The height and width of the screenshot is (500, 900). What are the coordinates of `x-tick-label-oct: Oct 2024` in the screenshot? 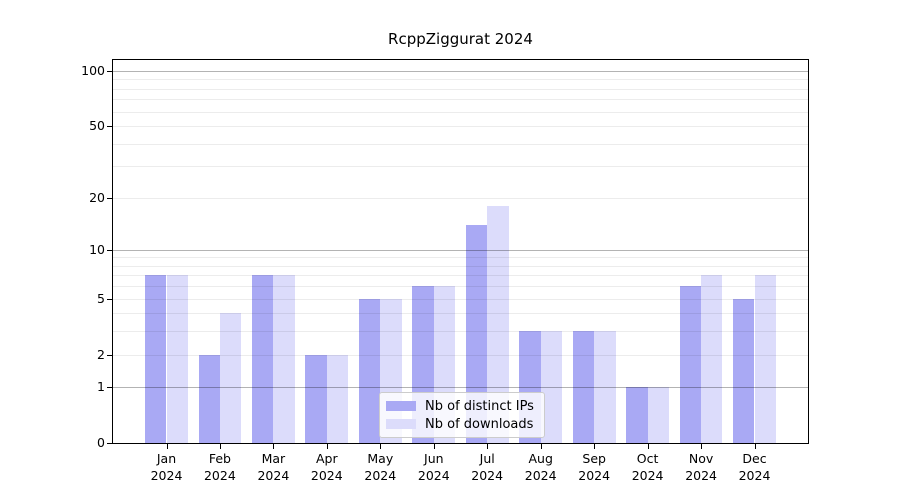 It's located at (647, 467).